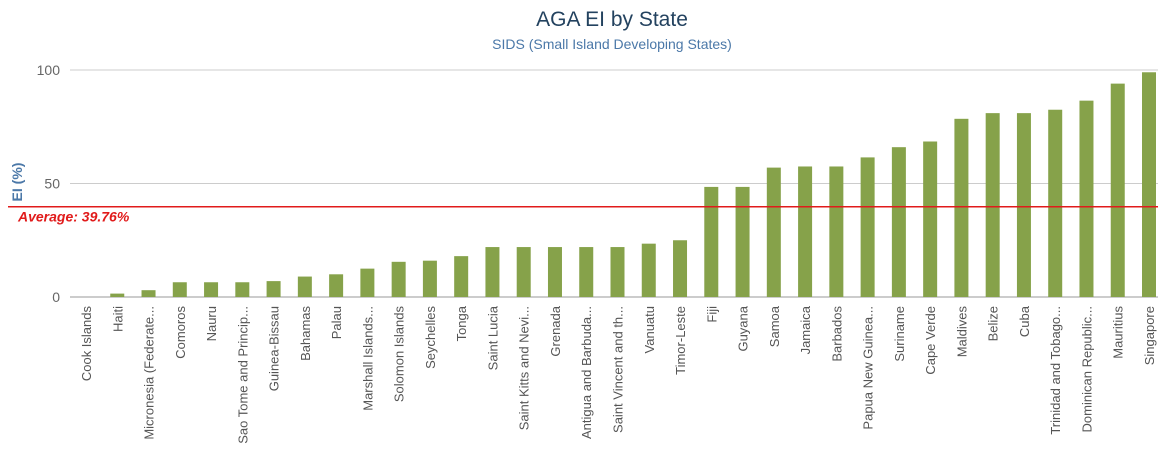 The height and width of the screenshot is (460, 1160). What do you see at coordinates (274, 348) in the screenshot?
I see `x-tick-label: Guinea-Bissau` at bounding box center [274, 348].